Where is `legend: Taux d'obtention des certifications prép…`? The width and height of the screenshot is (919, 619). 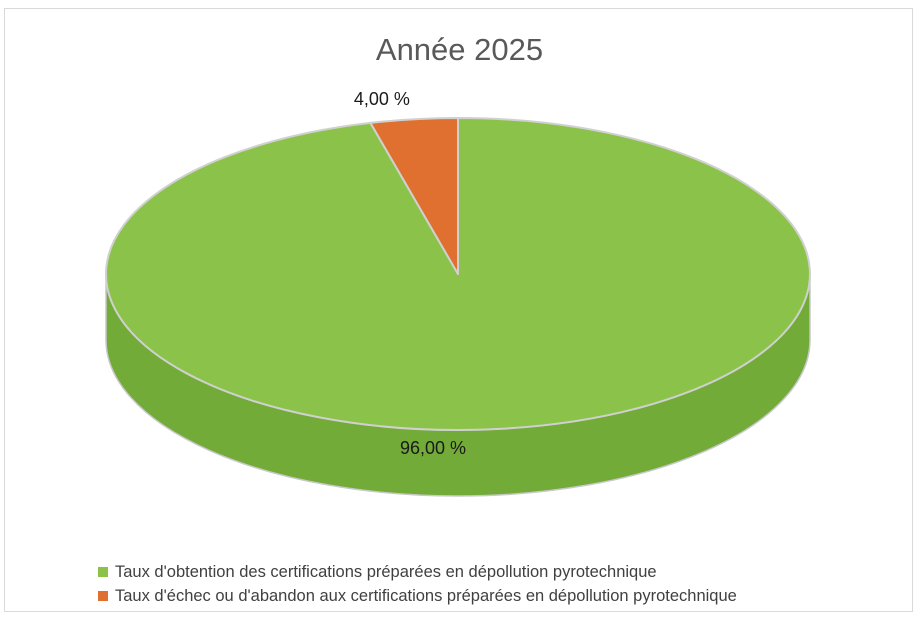
legend: Taux d'obtention des certifications prép… is located at coordinates (417, 584).